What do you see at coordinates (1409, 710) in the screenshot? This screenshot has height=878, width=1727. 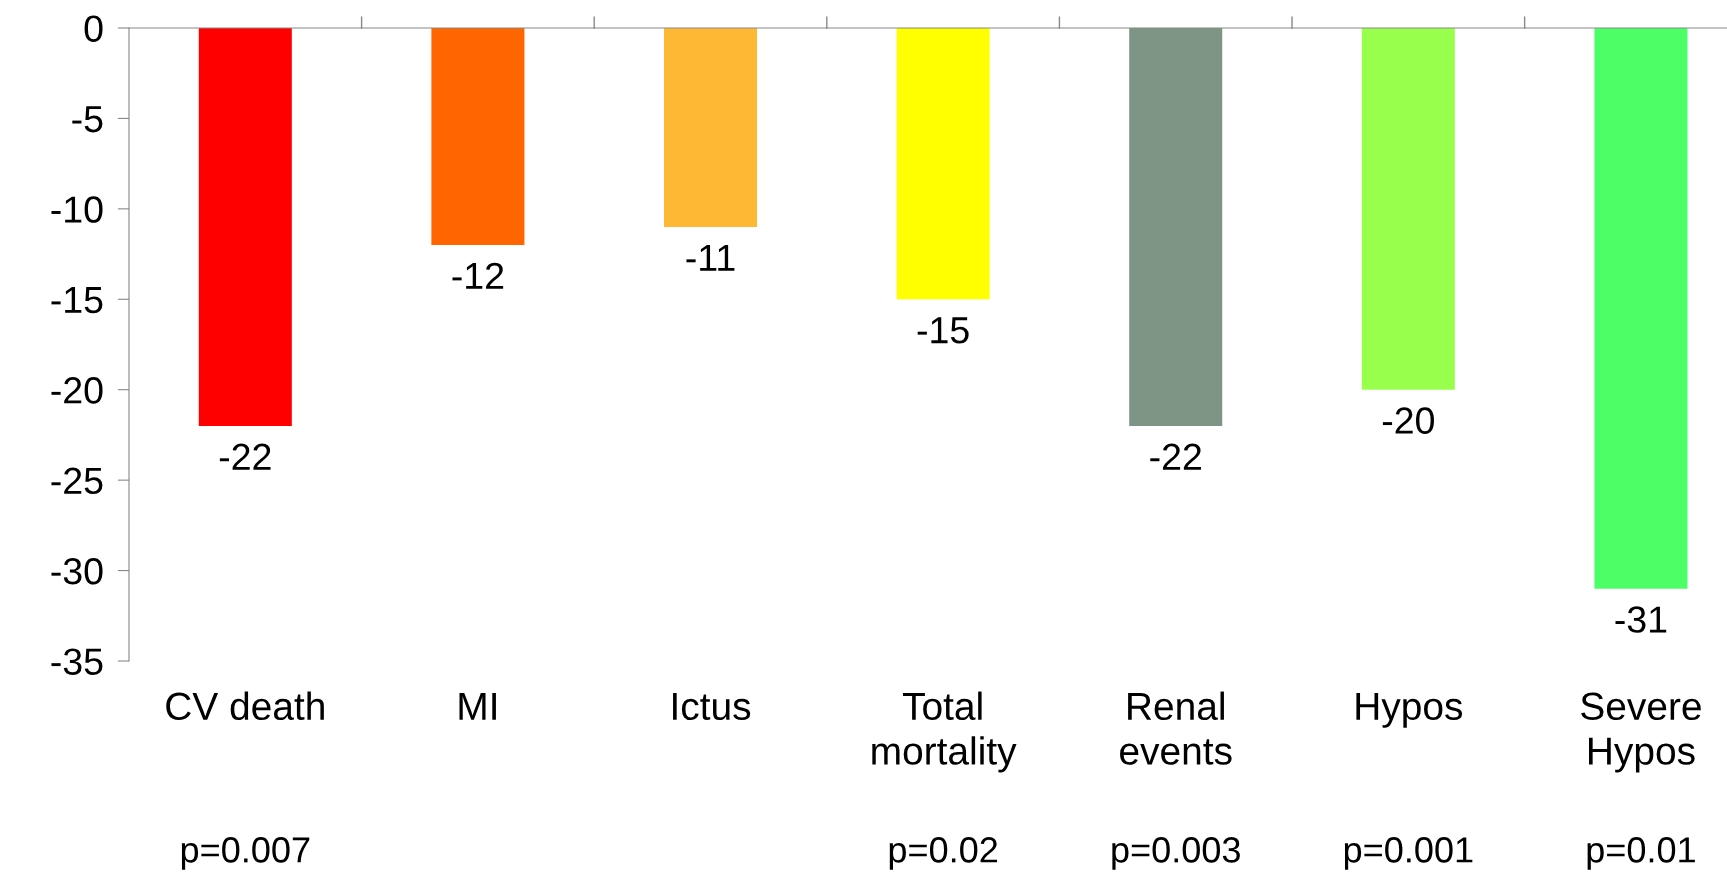 I see `x-tick-label: Hypos` at bounding box center [1409, 710].